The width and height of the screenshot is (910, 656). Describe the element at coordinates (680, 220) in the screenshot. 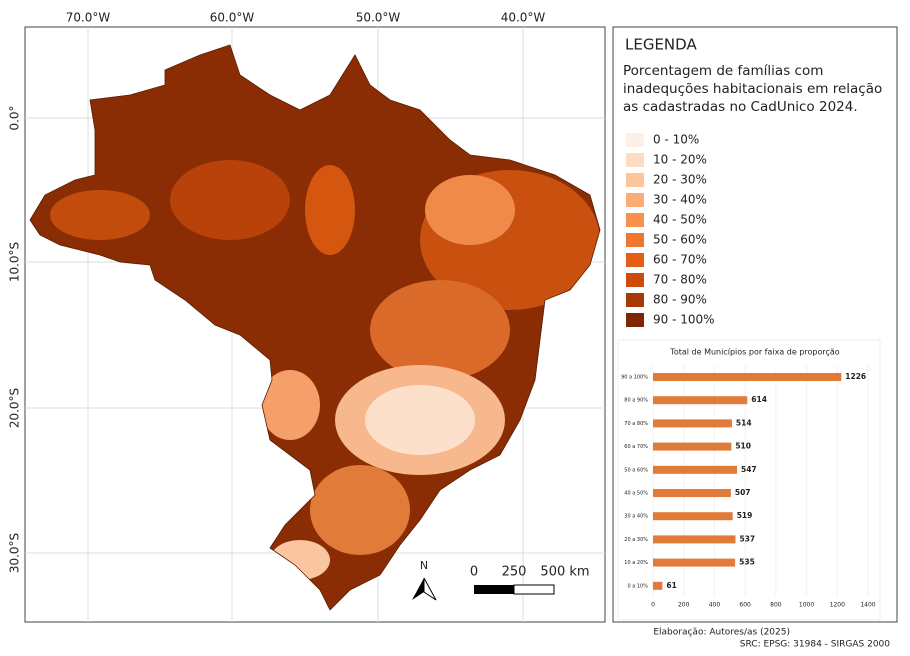

I see `legend-label: 40 - 50%` at that location.